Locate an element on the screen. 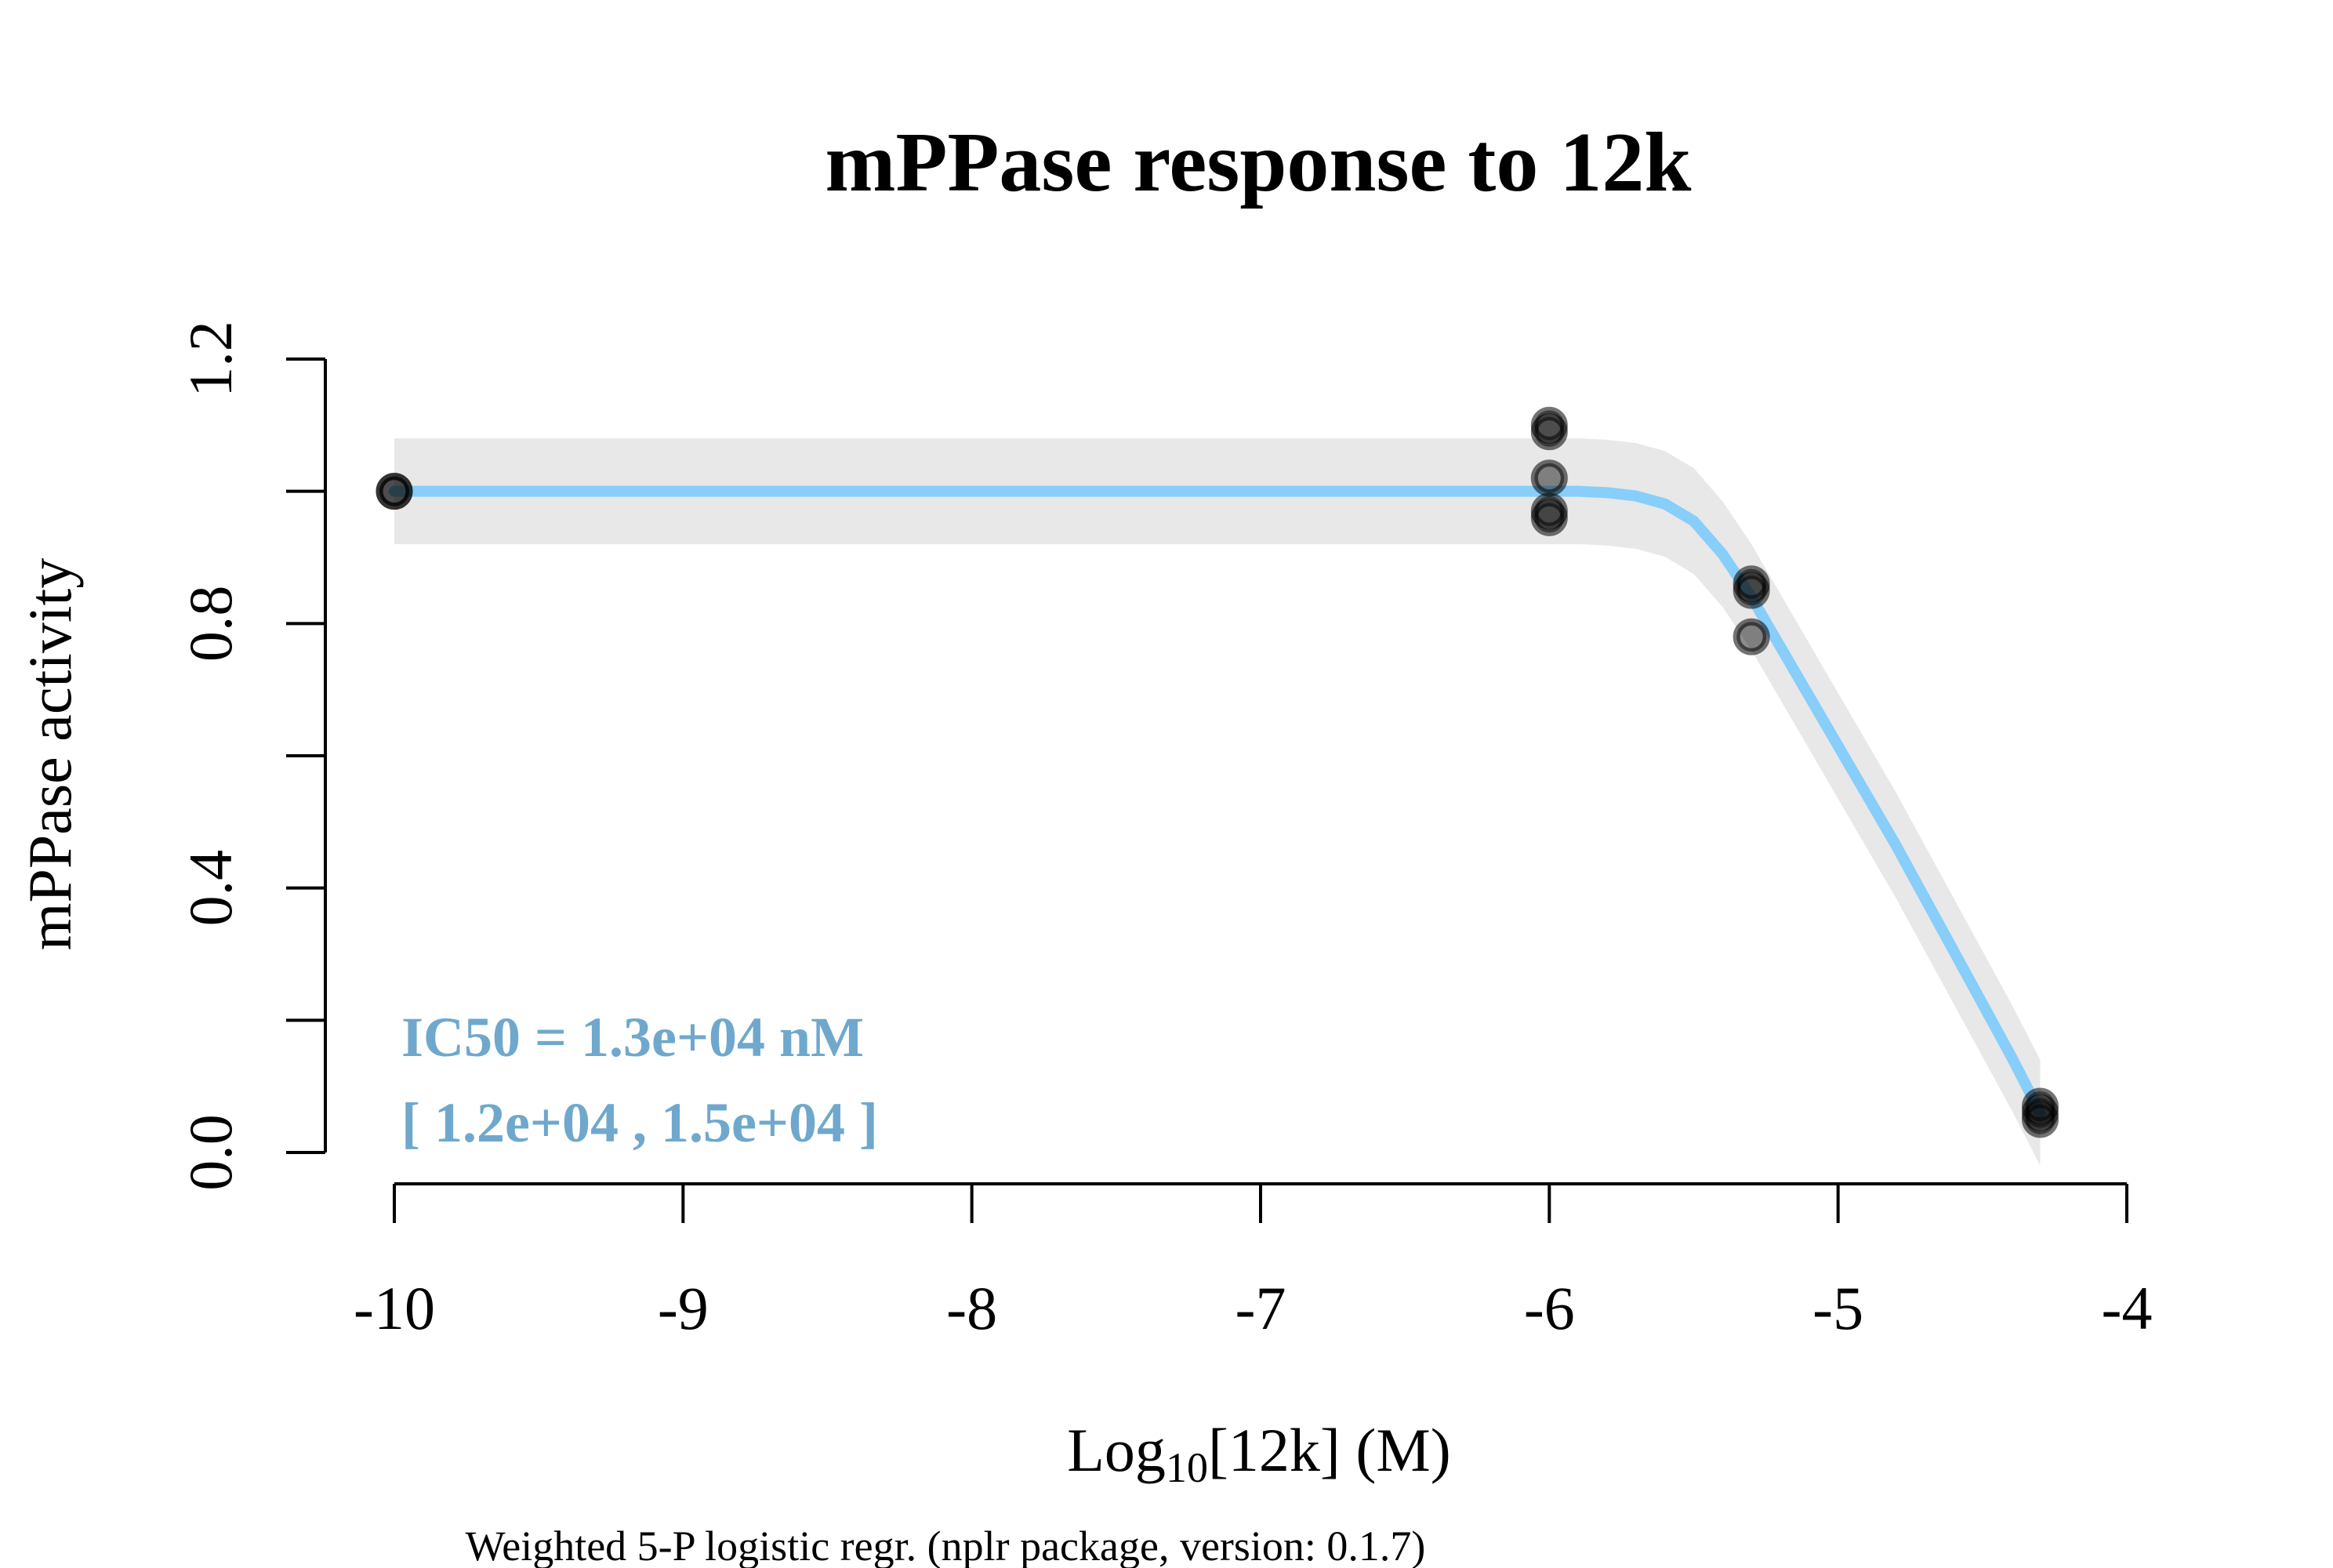  x-tick-label: -6 is located at coordinates (1549, 1308).